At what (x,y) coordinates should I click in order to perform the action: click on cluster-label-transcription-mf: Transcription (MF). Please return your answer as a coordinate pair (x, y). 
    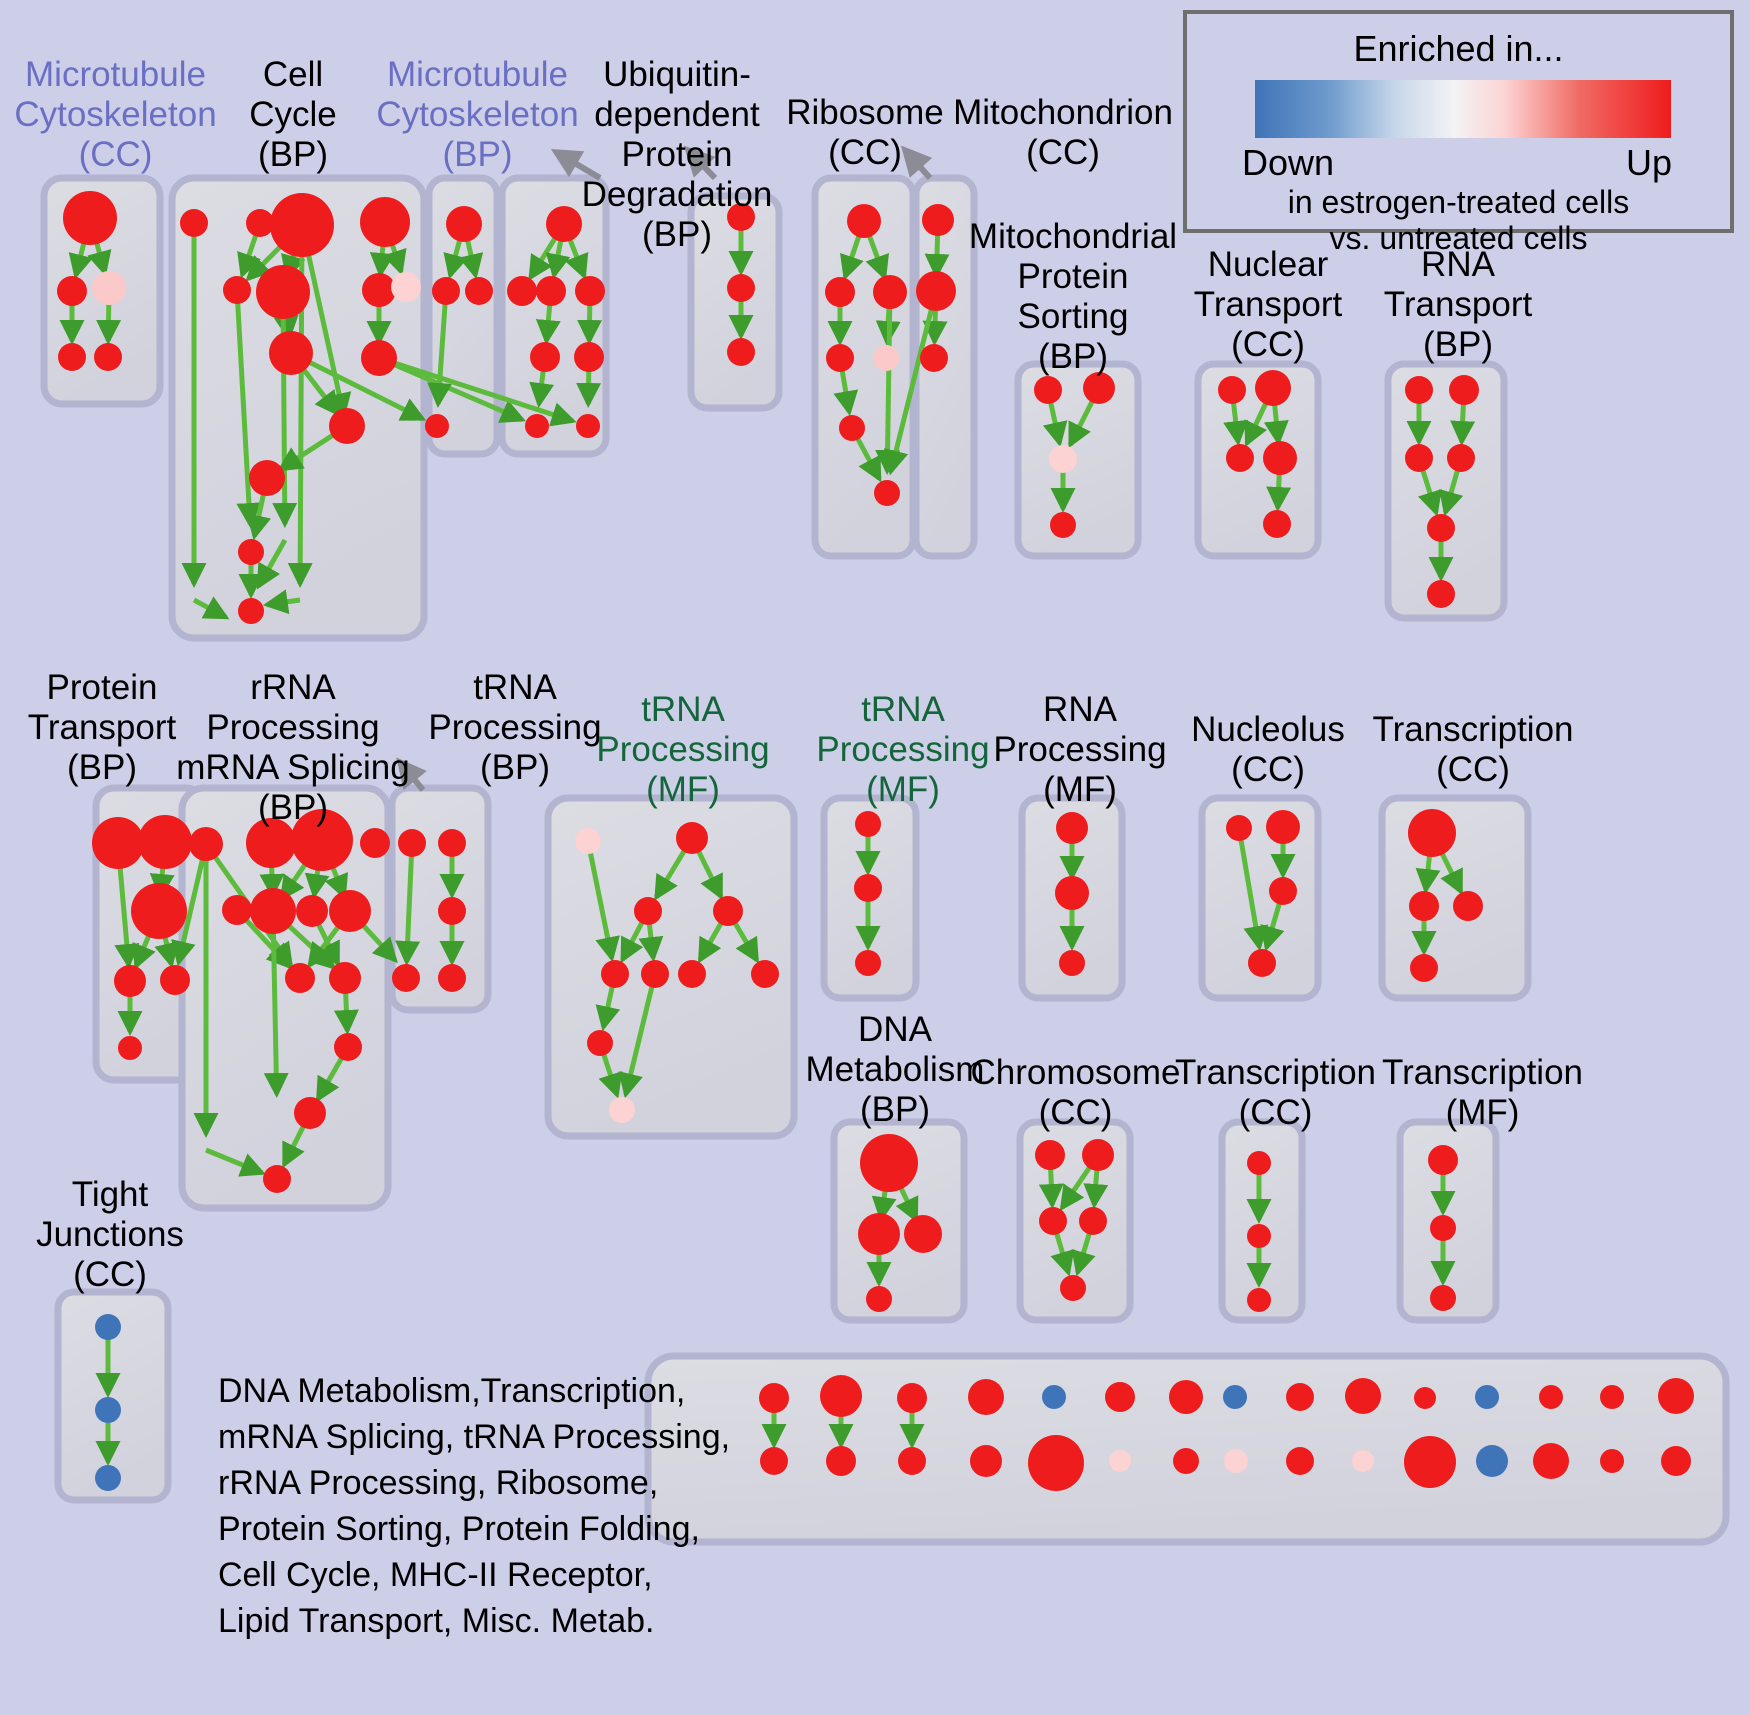
    Looking at the image, I should click on (1482, 1092).